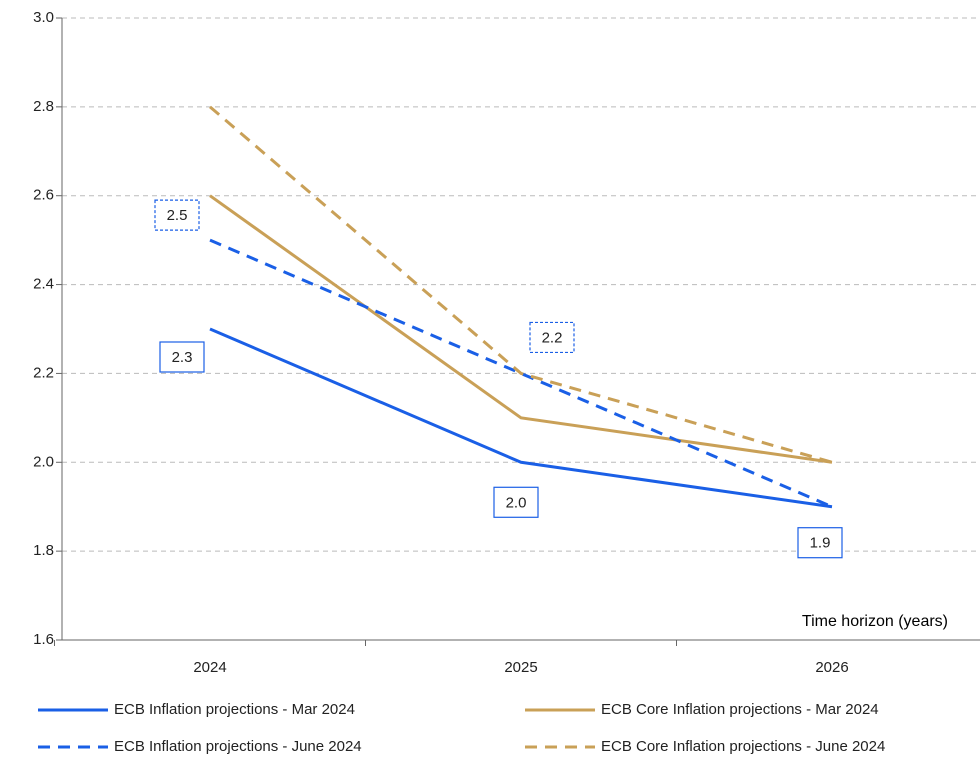 The width and height of the screenshot is (980, 760). I want to click on value-label: 2.3, so click(182, 357).